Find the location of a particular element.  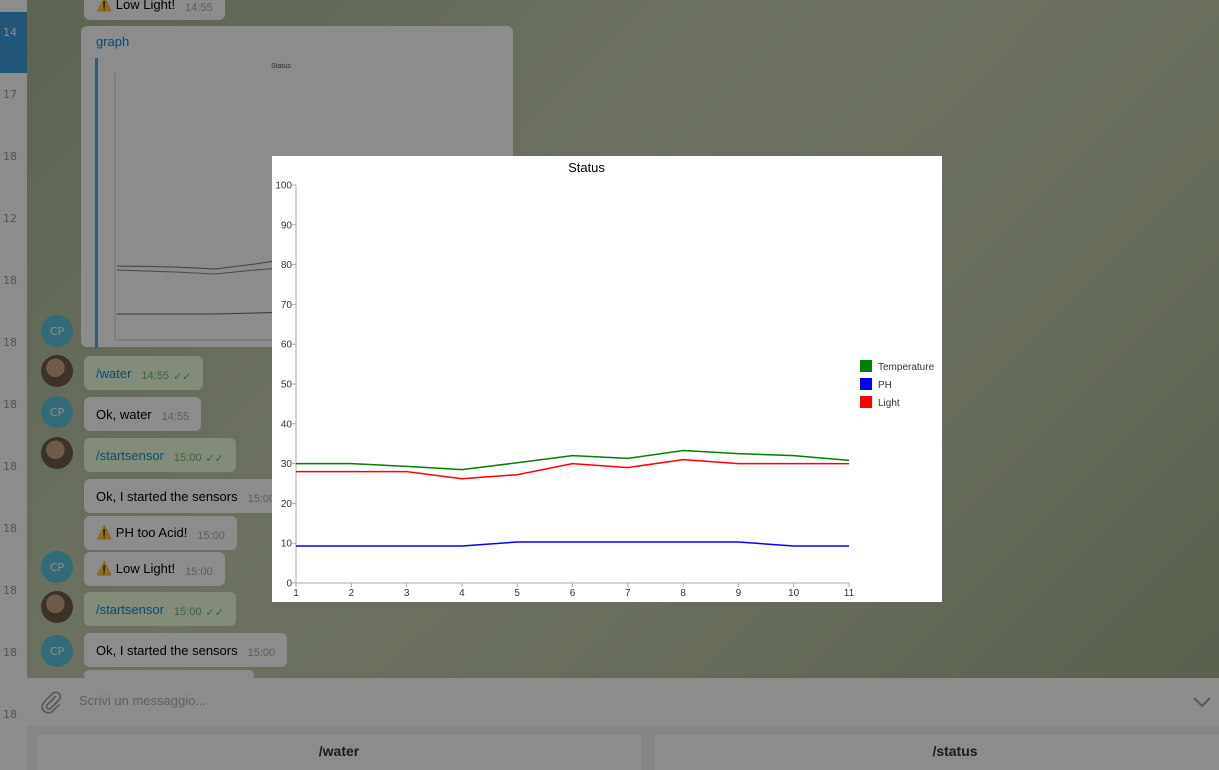

y-tick-label: 40 is located at coordinates (287, 424).